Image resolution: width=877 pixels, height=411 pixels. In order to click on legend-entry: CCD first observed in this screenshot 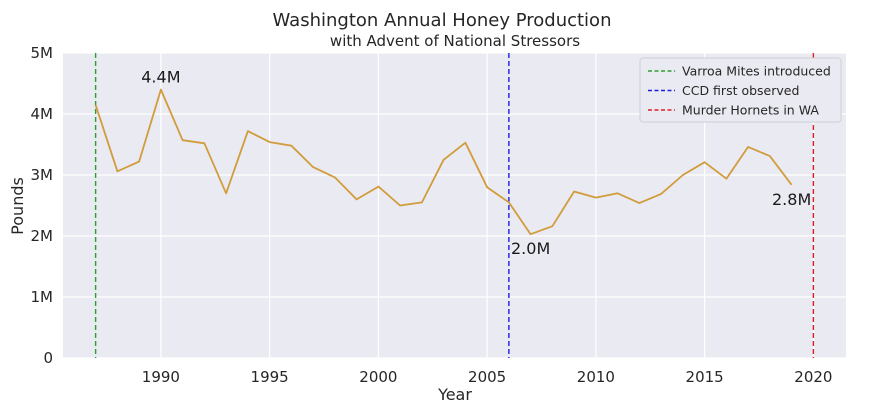, I will do `click(740, 90)`.